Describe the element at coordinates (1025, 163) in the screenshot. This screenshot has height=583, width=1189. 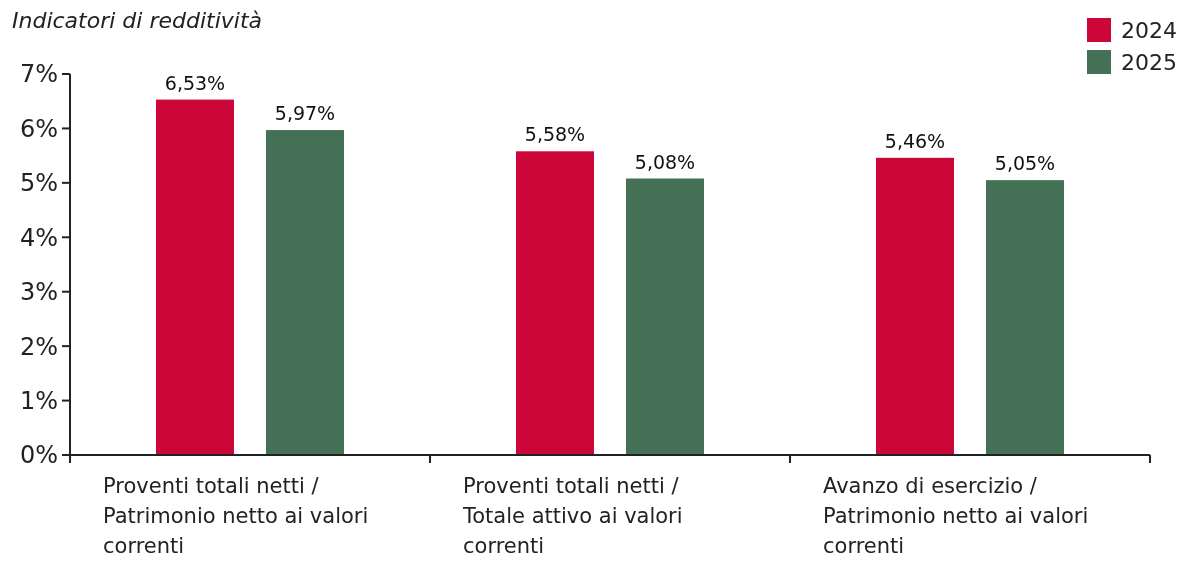
I see `data-label: 5,05%` at that location.